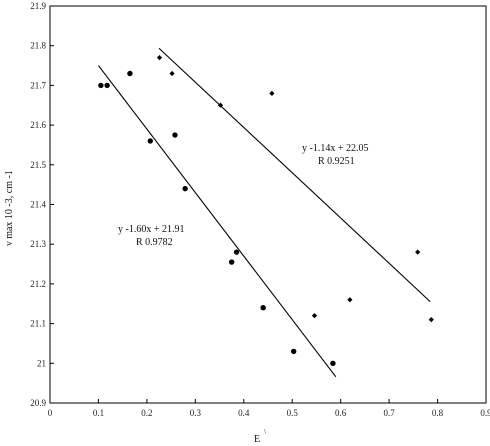 The image size is (490, 446). I want to click on x-tick-label: 0.9, so click(485, 413).